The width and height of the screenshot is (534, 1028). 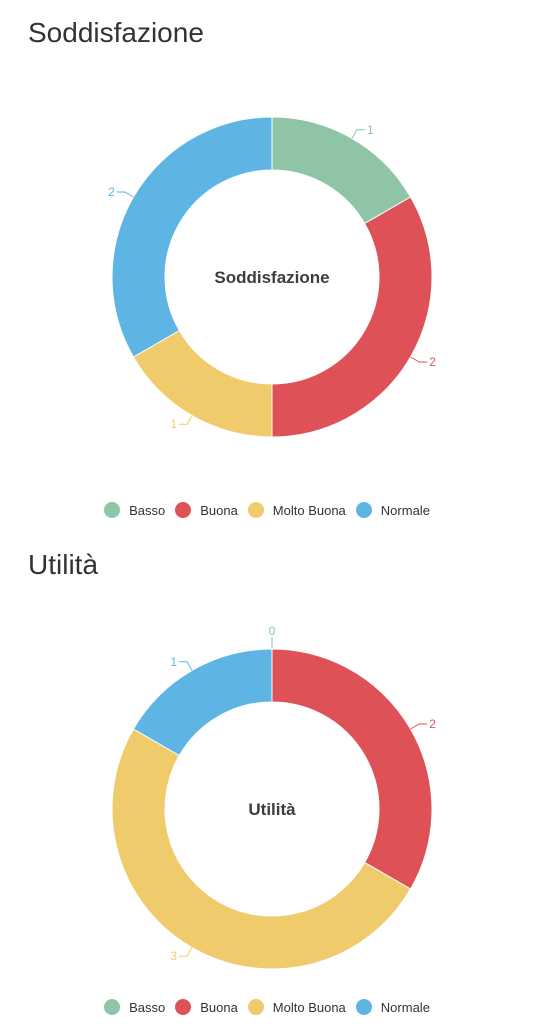 What do you see at coordinates (173, 956) in the screenshot?
I see `slice-value-label-molto-buona: 3` at bounding box center [173, 956].